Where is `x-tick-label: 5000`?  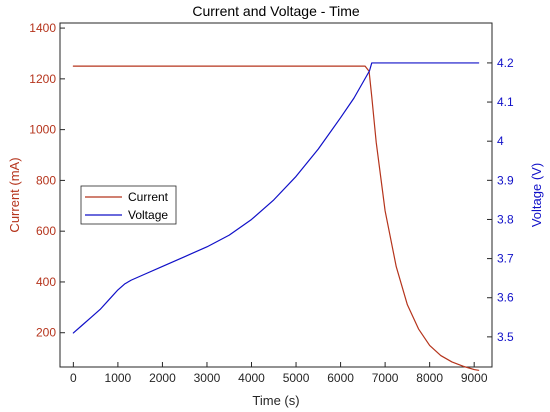 x-tick-label: 5000 is located at coordinates (296, 378).